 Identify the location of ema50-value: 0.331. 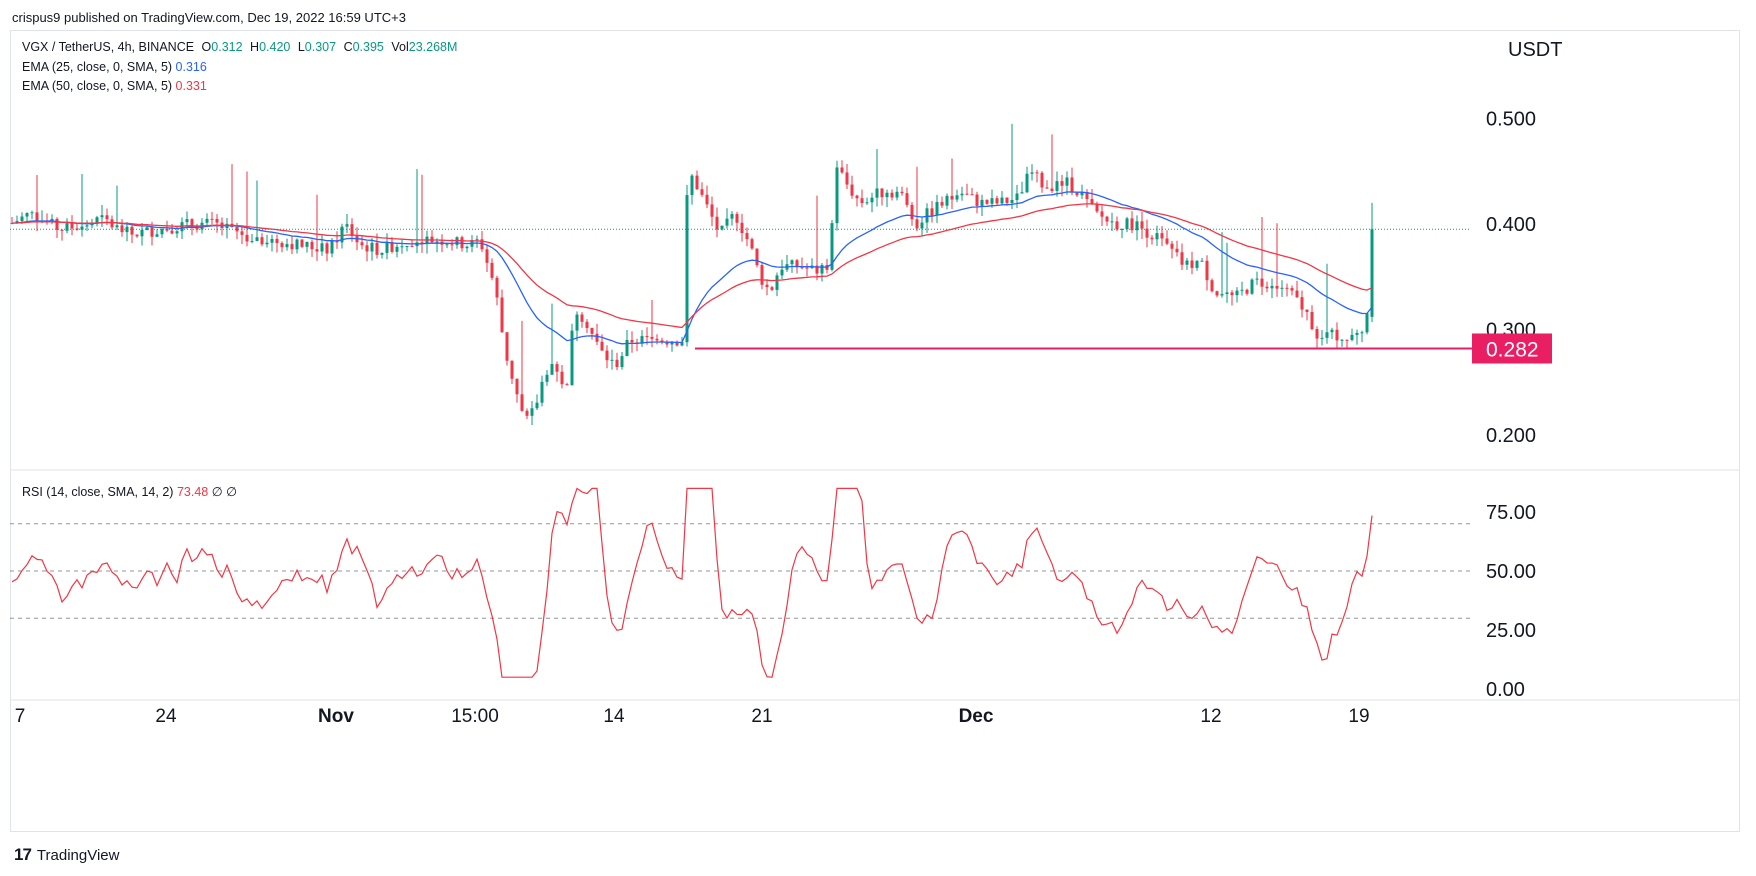
(191, 86).